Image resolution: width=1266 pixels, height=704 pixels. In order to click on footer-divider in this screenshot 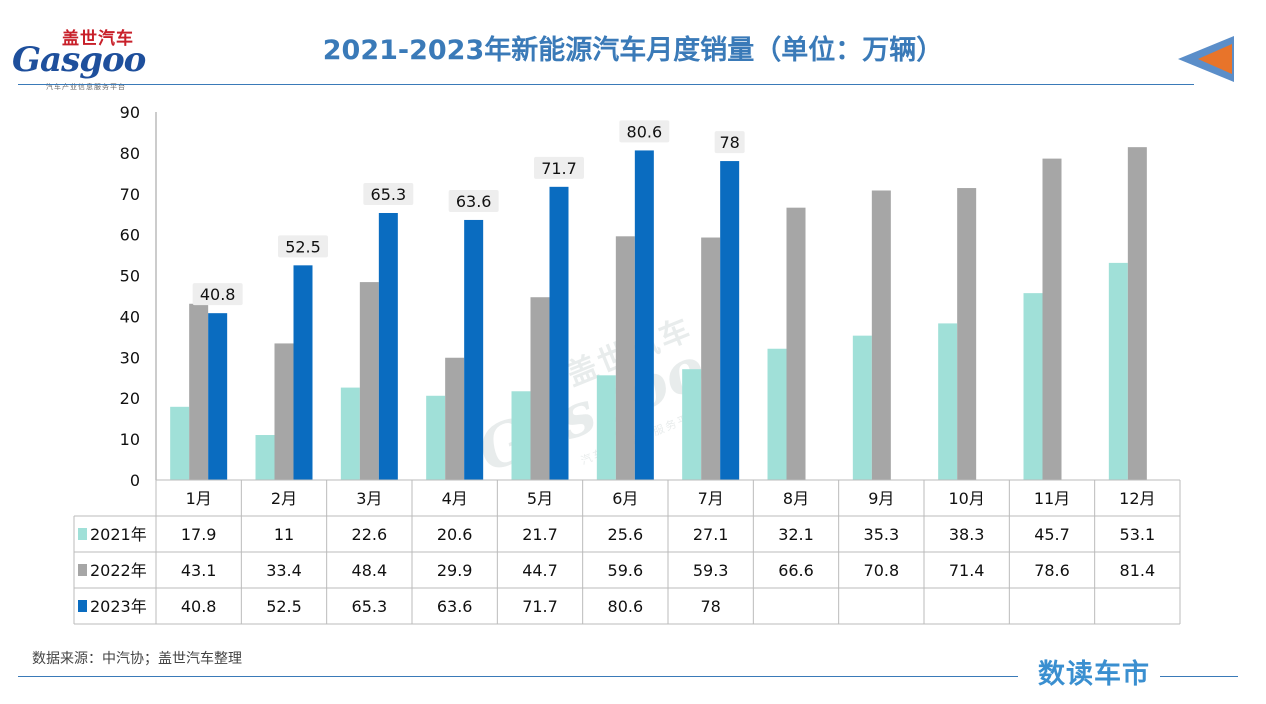, I will do `click(518, 676)`.